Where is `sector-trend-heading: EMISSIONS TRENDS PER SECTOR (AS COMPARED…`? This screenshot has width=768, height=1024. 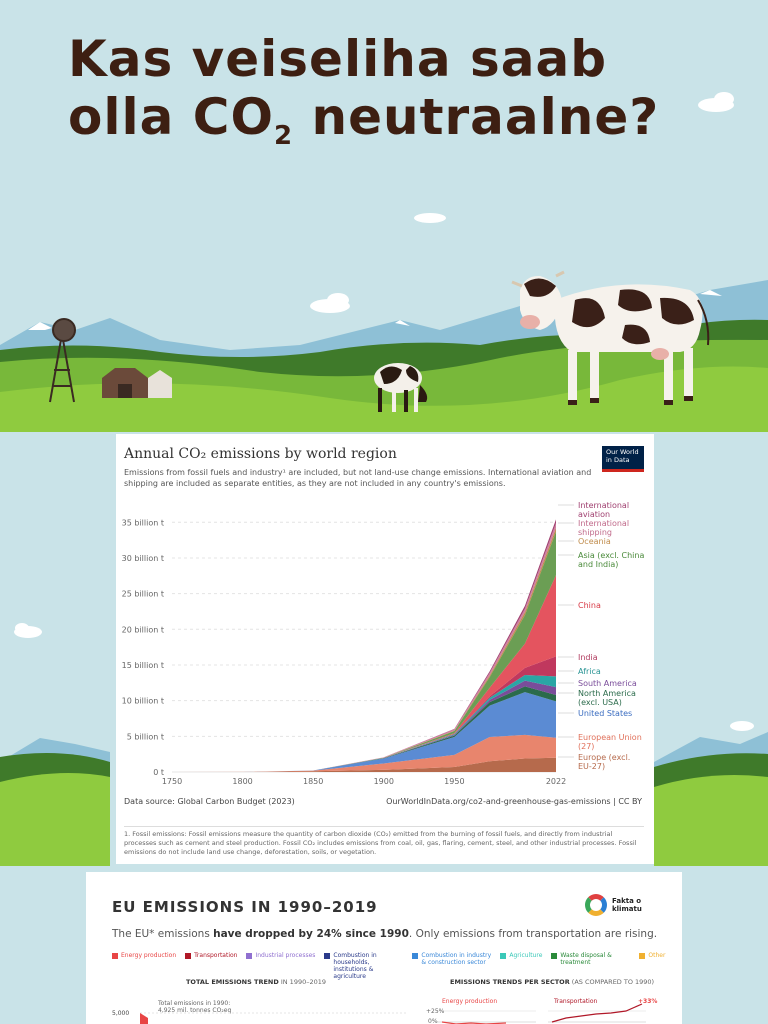
sector-trend-heading: EMISSIONS TRENDS PER SECTOR (AS COMPARED… is located at coordinates (552, 982).